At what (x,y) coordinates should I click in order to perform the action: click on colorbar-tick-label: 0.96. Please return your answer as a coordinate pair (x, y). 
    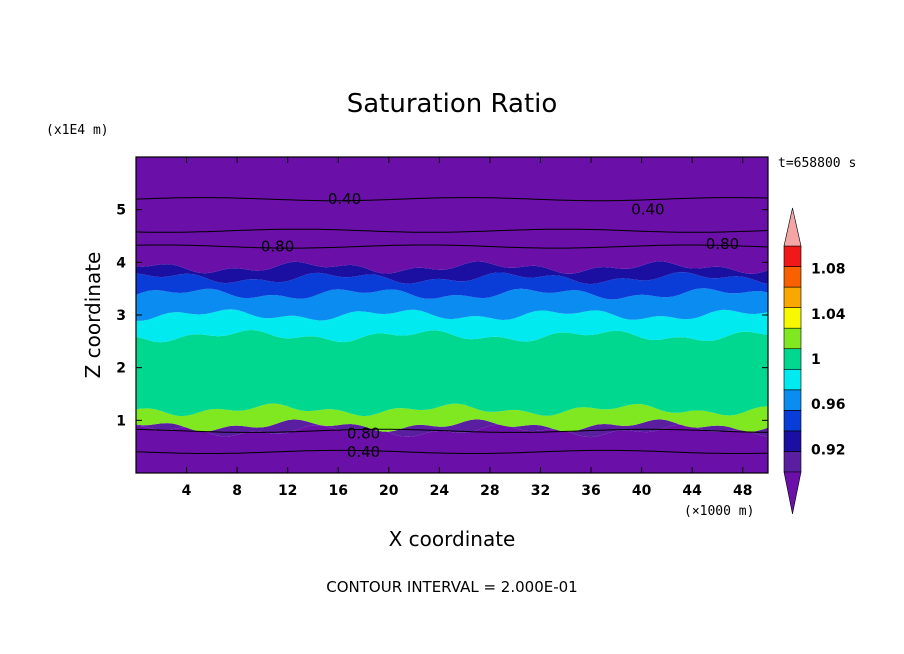
    Looking at the image, I should click on (828, 405).